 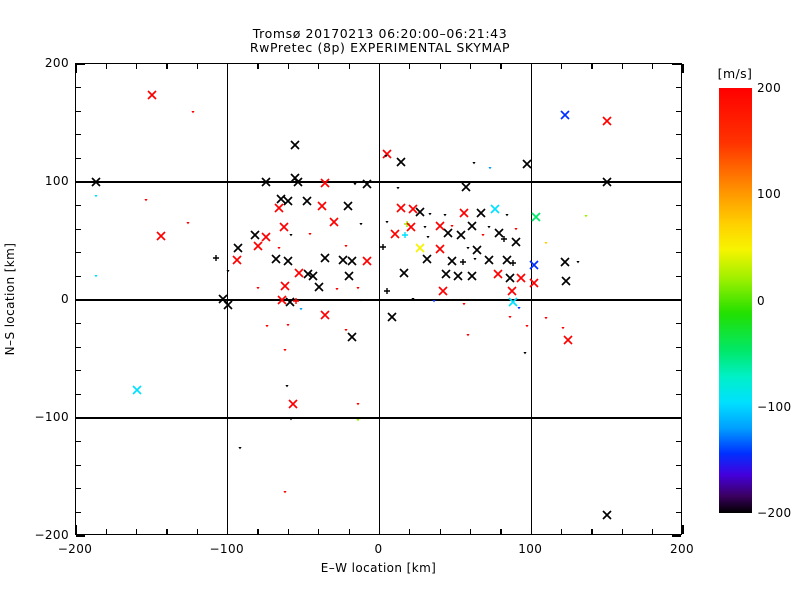 I want to click on colorbar-gradient, so click(x=735, y=300).